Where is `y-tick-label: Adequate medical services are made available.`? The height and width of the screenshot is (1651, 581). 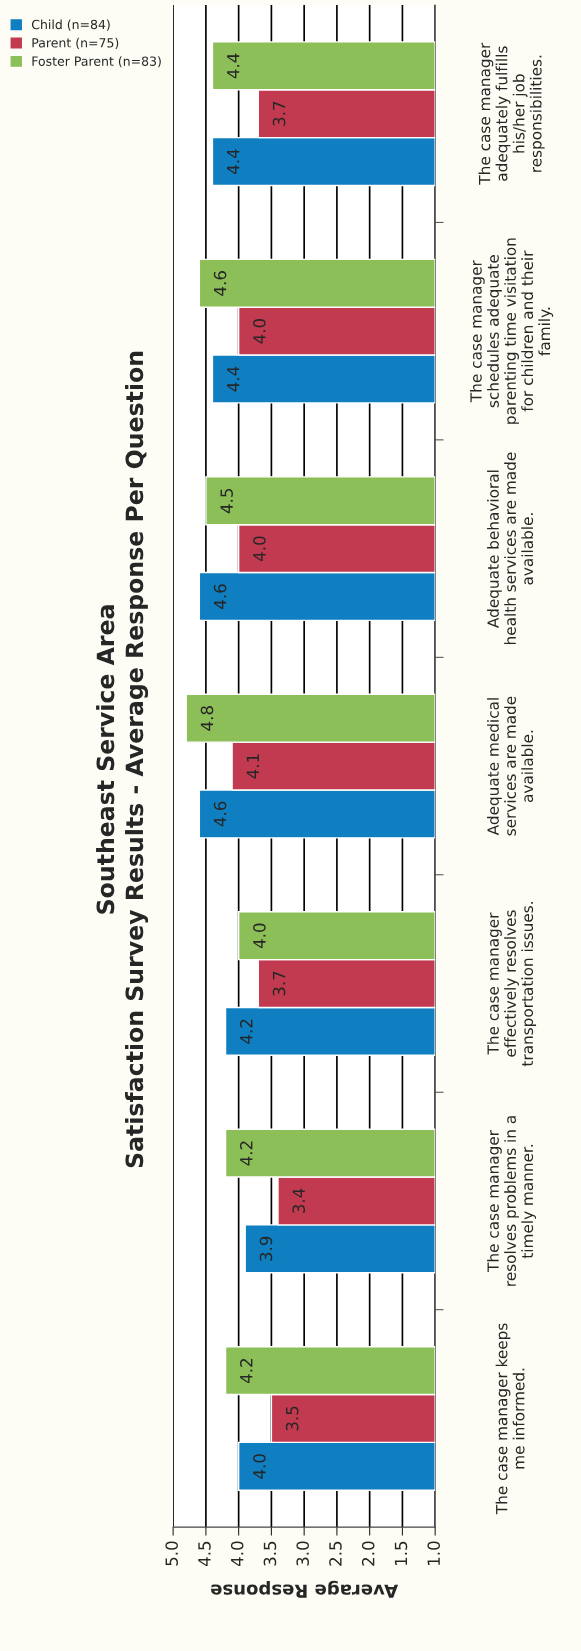 y-tick-label: Adequate medical services are made available. is located at coordinates (510, 766).